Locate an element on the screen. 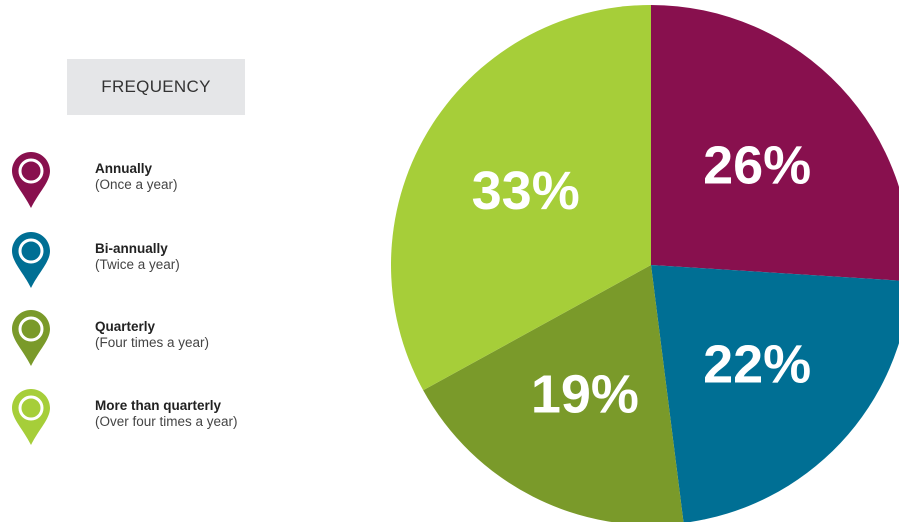  pie-slice-more-than-quarterly-label: 33% is located at coordinates (526, 191).